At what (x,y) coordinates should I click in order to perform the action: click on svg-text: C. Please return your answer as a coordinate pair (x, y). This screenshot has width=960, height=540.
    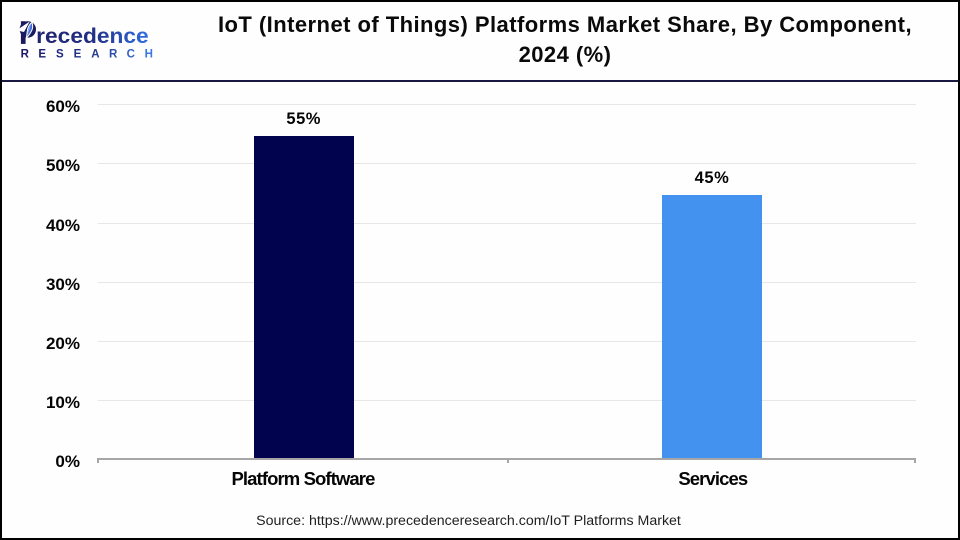
    Looking at the image, I should click on (131, 55).